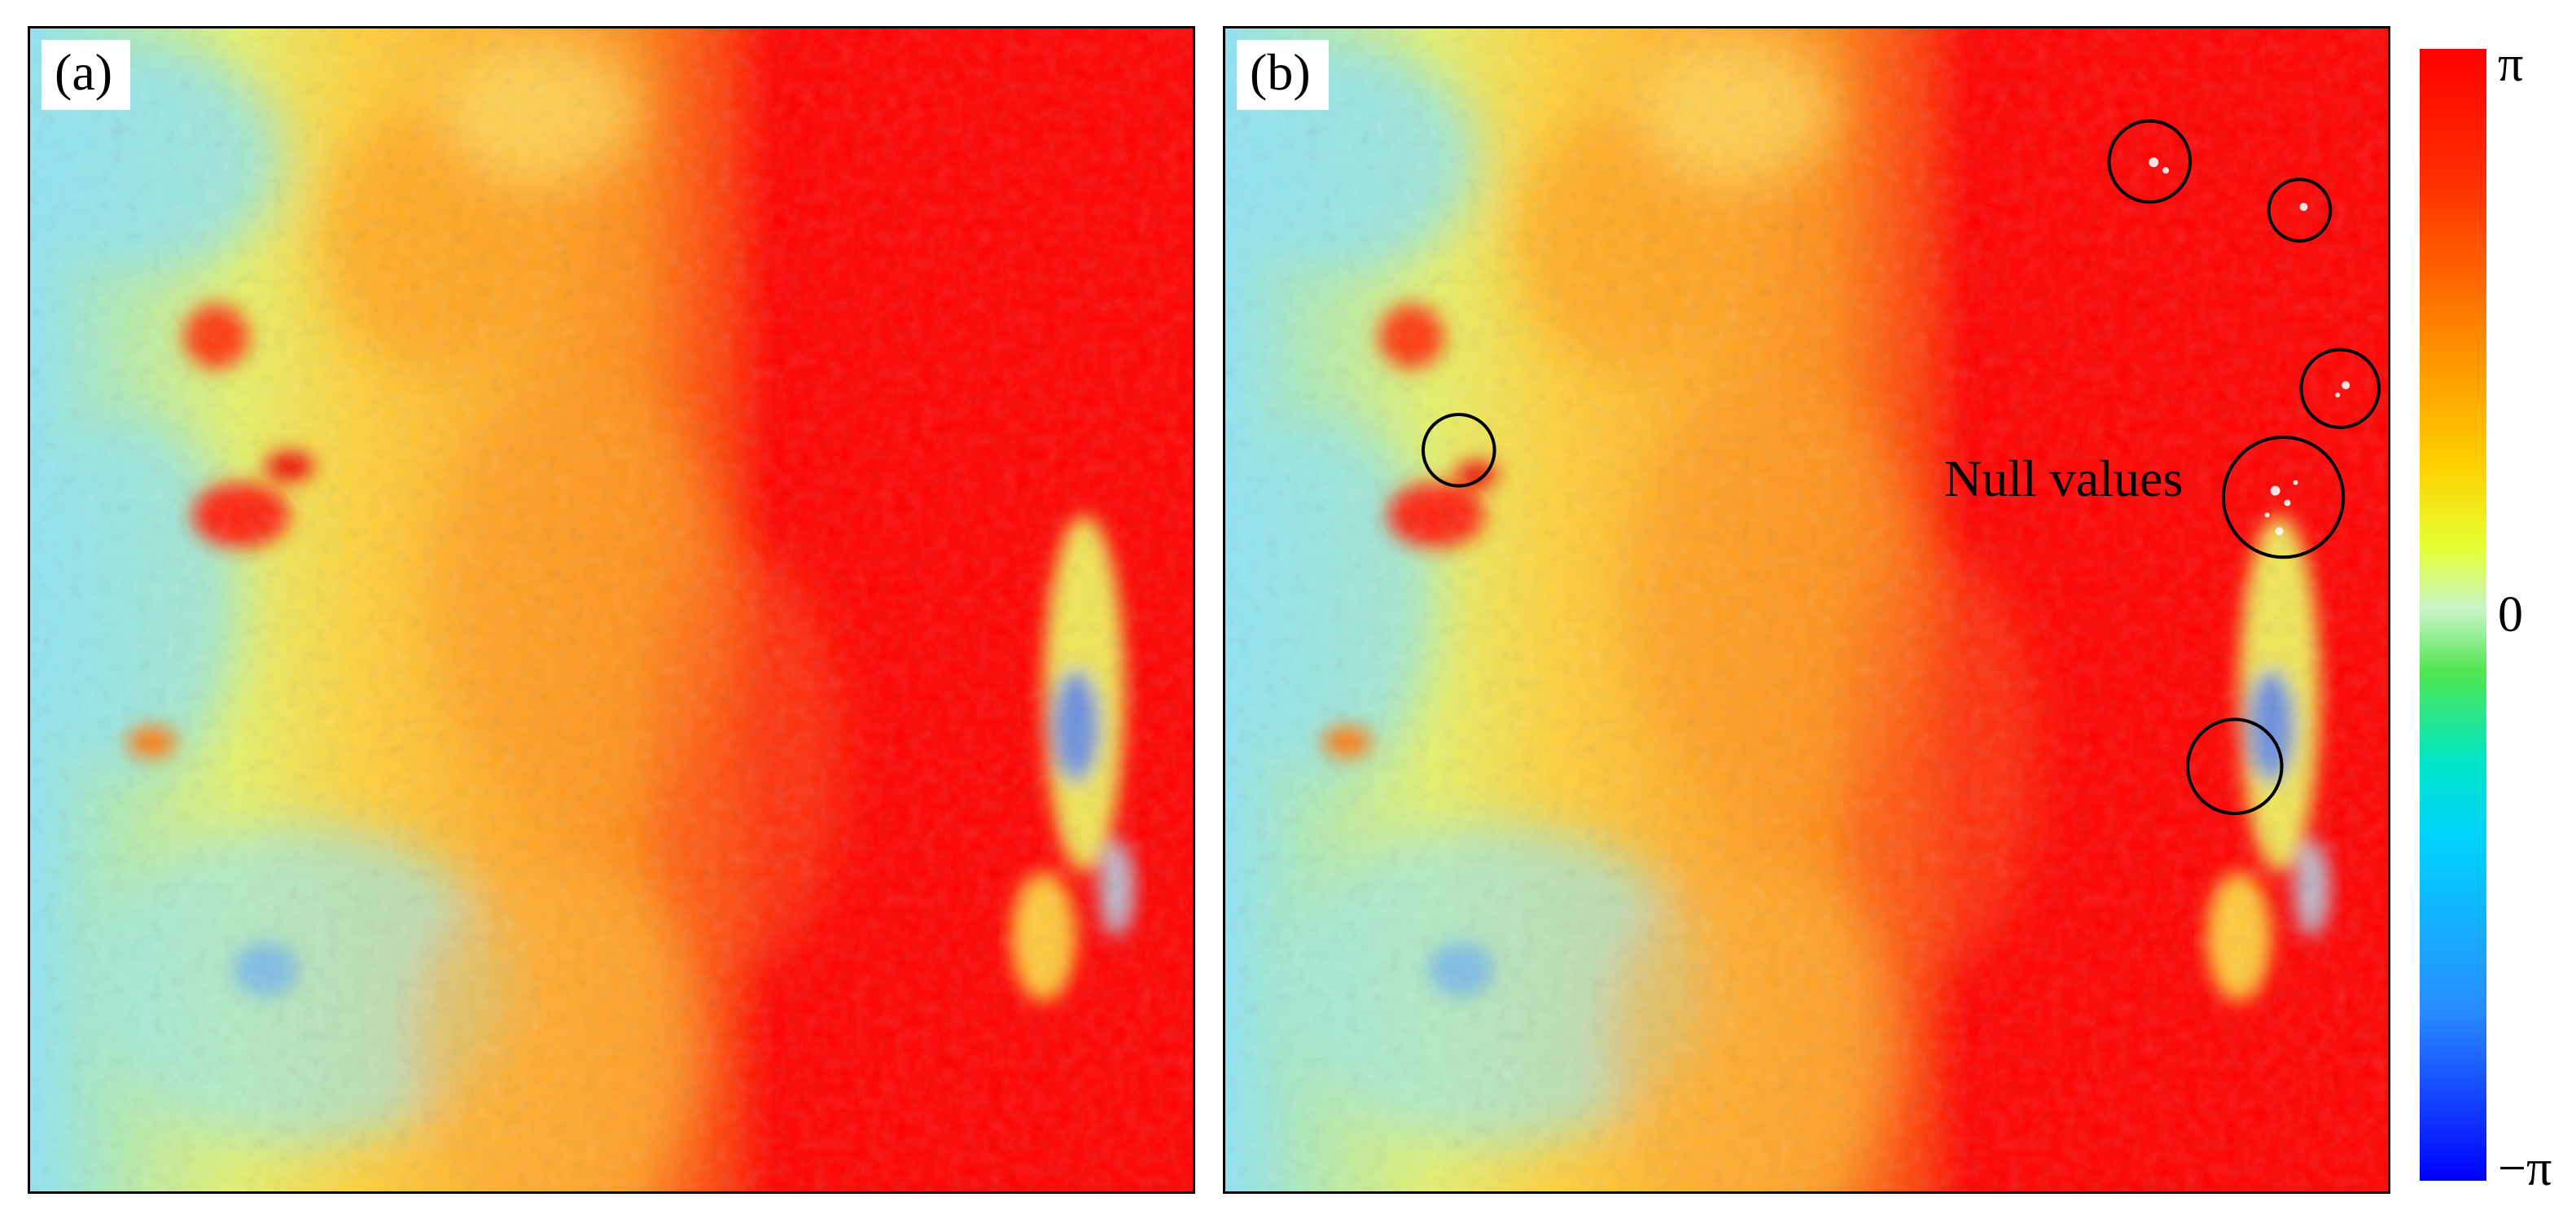  I want to click on null-values-annotation: Null values, so click(2064, 479).